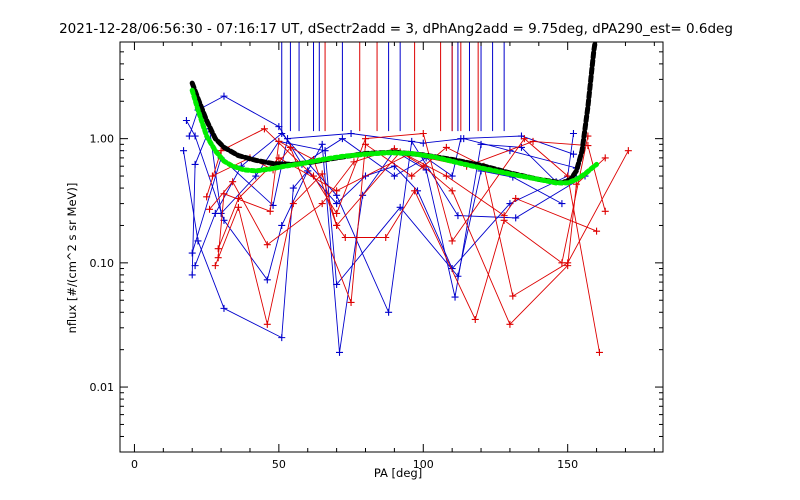 The height and width of the screenshot is (500, 800). What do you see at coordinates (134, 464) in the screenshot?
I see `x-tick-label: 0` at bounding box center [134, 464].